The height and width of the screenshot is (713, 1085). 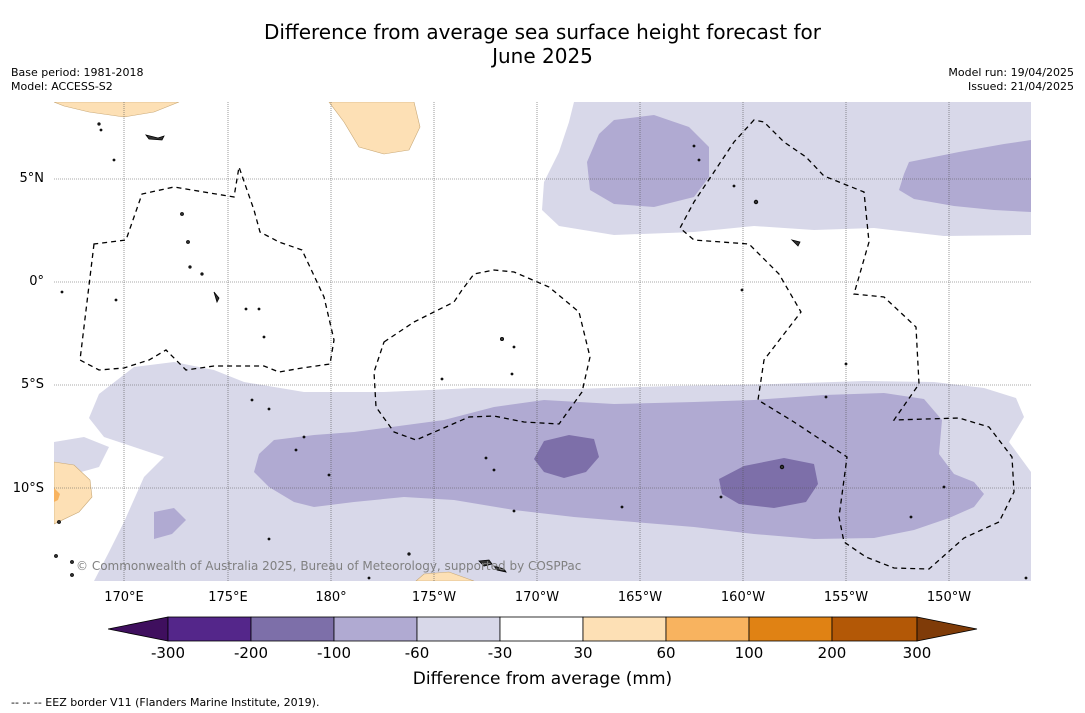 What do you see at coordinates (566, 456) in the screenshot?
I see `anomaly-patch-central-dark` at bounding box center [566, 456].